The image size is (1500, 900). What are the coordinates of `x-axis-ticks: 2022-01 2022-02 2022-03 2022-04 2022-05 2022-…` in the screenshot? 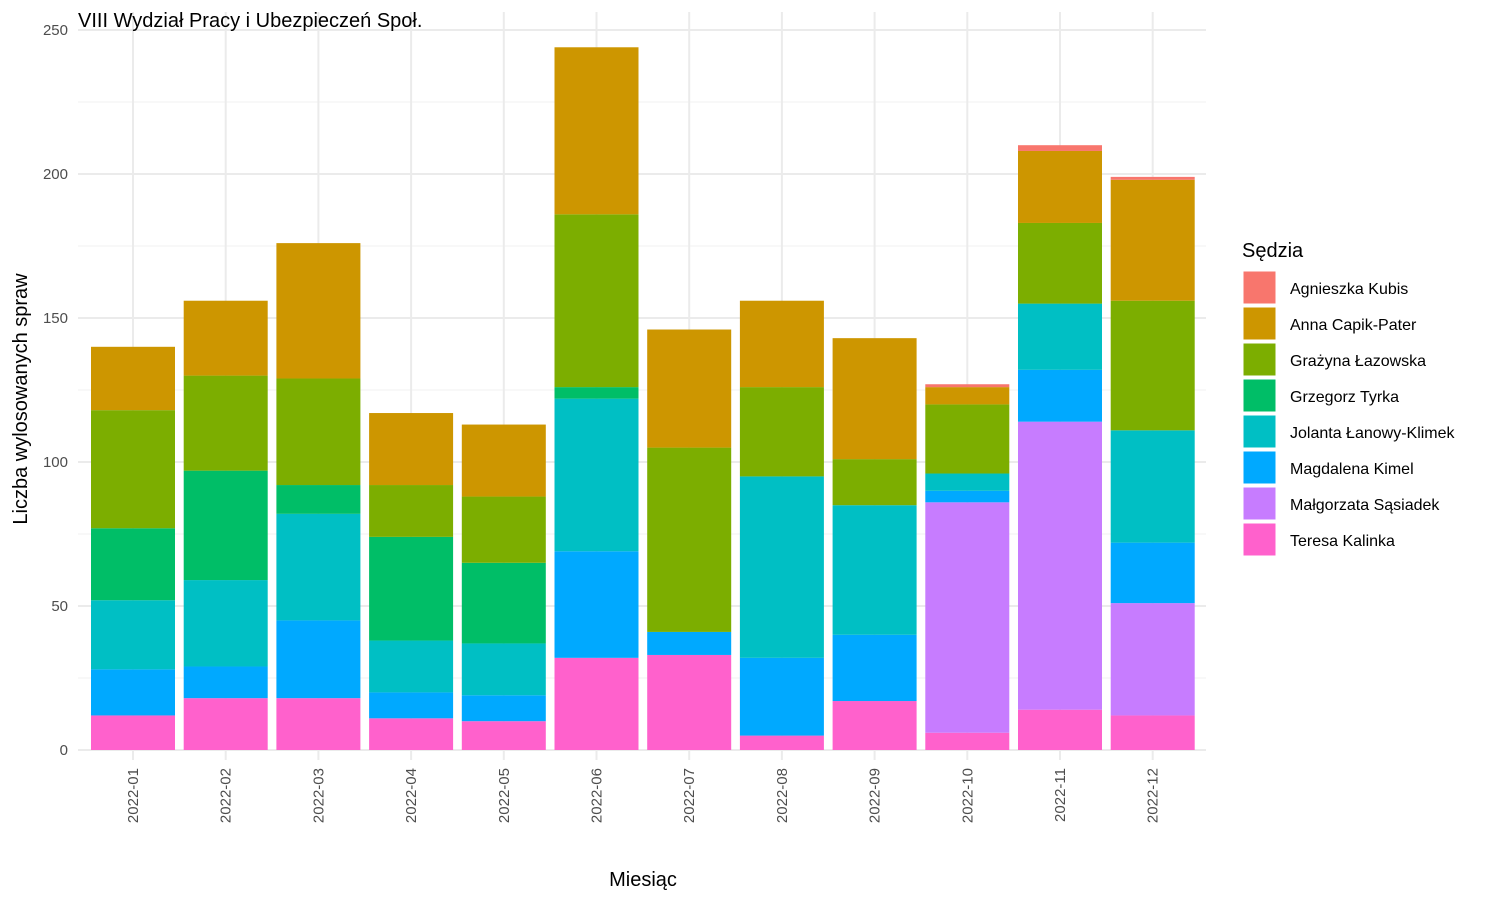 It's located at (643, 795).